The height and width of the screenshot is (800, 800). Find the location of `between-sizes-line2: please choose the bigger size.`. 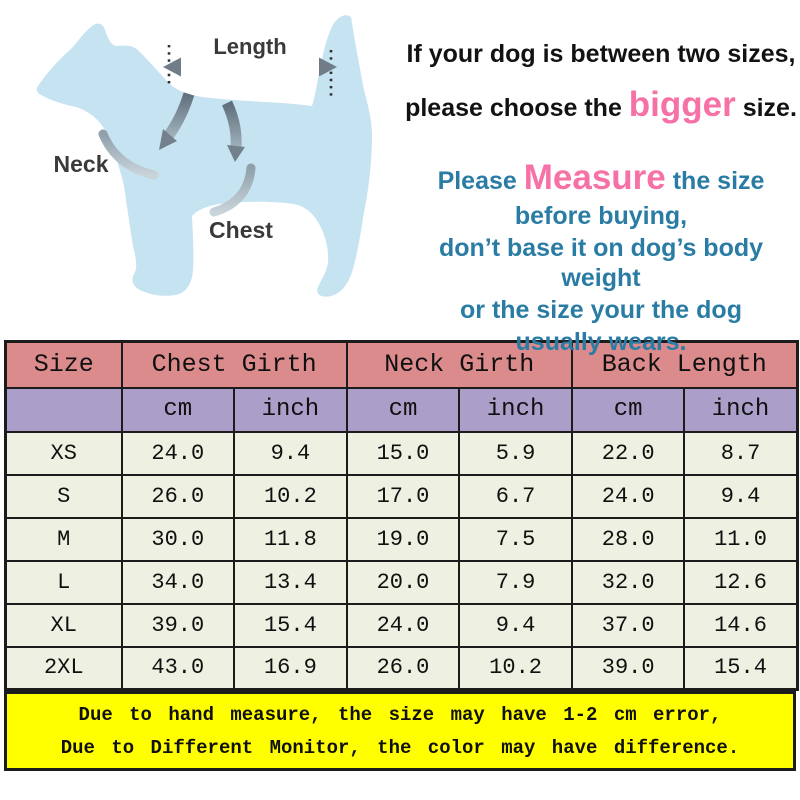

between-sizes-line2: please choose the bigger size. is located at coordinates (601, 105).